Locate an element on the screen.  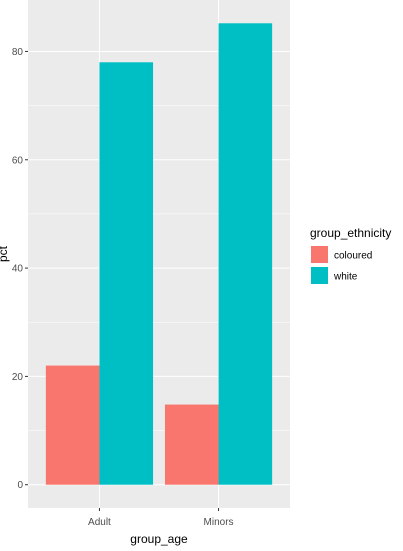
bar-white-Minors is located at coordinates (245, 254).